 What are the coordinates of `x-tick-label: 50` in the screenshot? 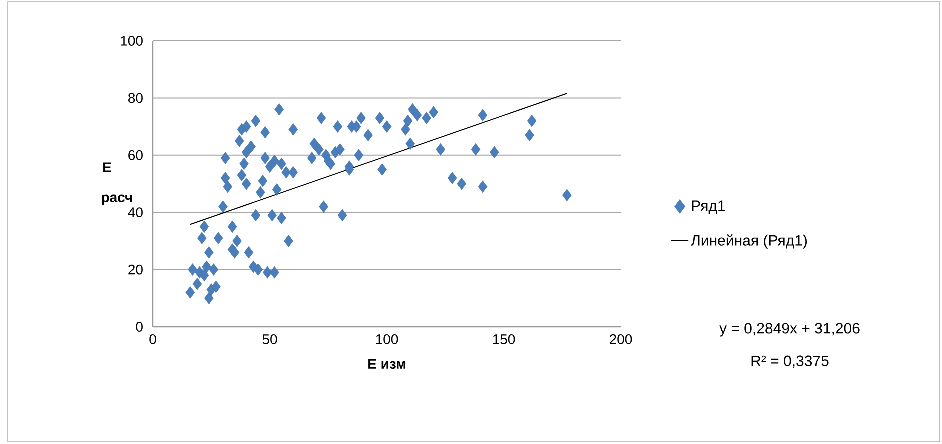 It's located at (270, 339).